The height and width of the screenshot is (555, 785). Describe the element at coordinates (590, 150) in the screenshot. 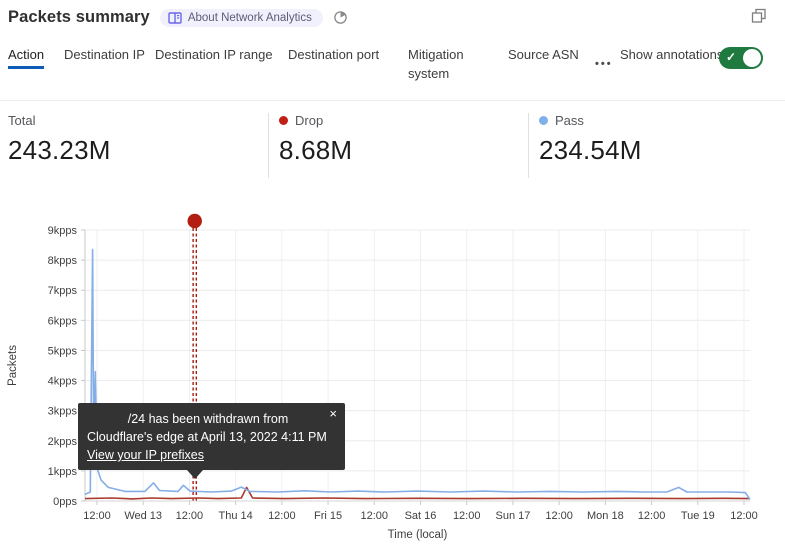

I see `stat-value: 234.54M` at that location.